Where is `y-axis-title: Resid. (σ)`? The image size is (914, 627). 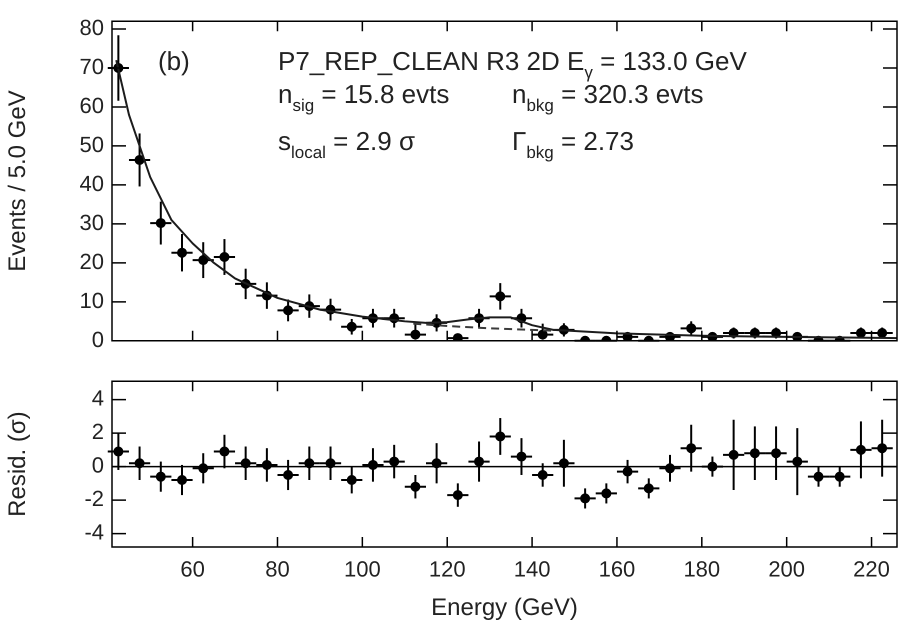
y-axis-title: Resid. (σ) is located at coordinates (18, 464).